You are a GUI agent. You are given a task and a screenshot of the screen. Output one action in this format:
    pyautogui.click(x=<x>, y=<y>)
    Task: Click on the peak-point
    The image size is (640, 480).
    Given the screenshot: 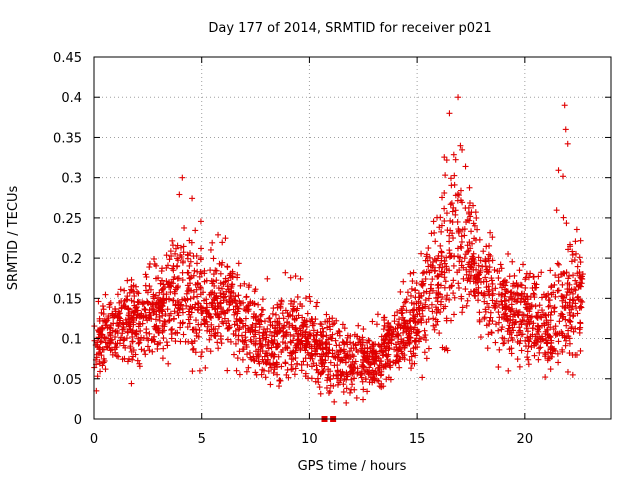 What is the action you would take?
    pyautogui.click(x=449, y=113)
    